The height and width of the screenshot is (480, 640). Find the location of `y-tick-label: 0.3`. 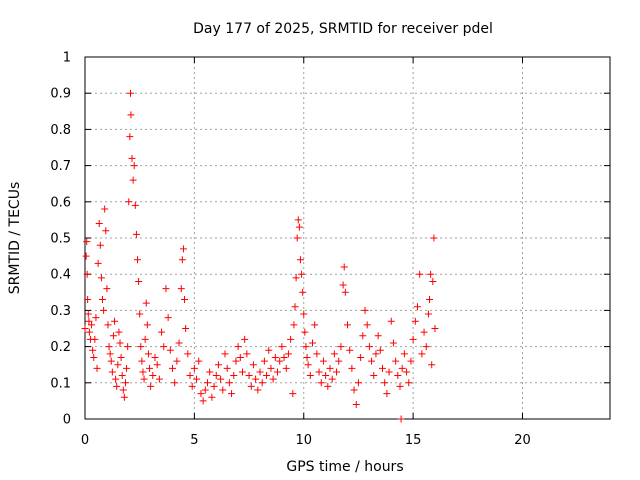

y-tick-label: 0.3 is located at coordinates (60, 311).